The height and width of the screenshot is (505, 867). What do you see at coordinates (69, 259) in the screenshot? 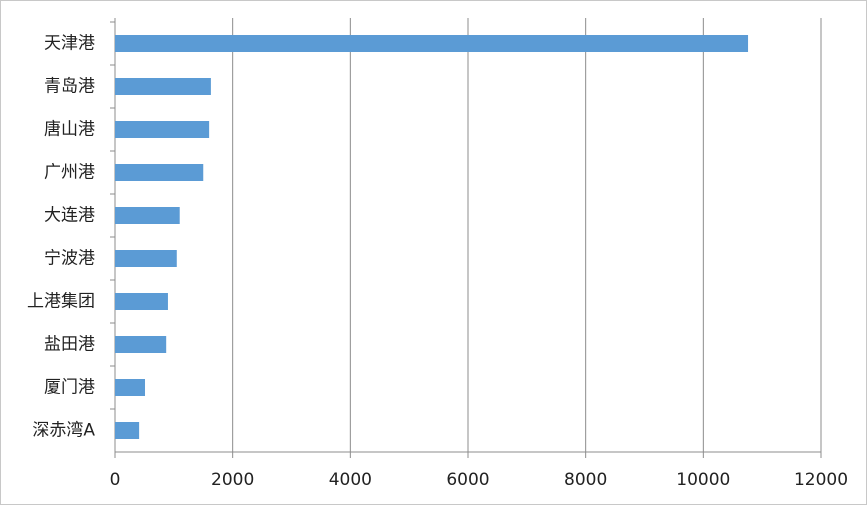
I see `y-tick-label: 宁波港` at bounding box center [69, 259].